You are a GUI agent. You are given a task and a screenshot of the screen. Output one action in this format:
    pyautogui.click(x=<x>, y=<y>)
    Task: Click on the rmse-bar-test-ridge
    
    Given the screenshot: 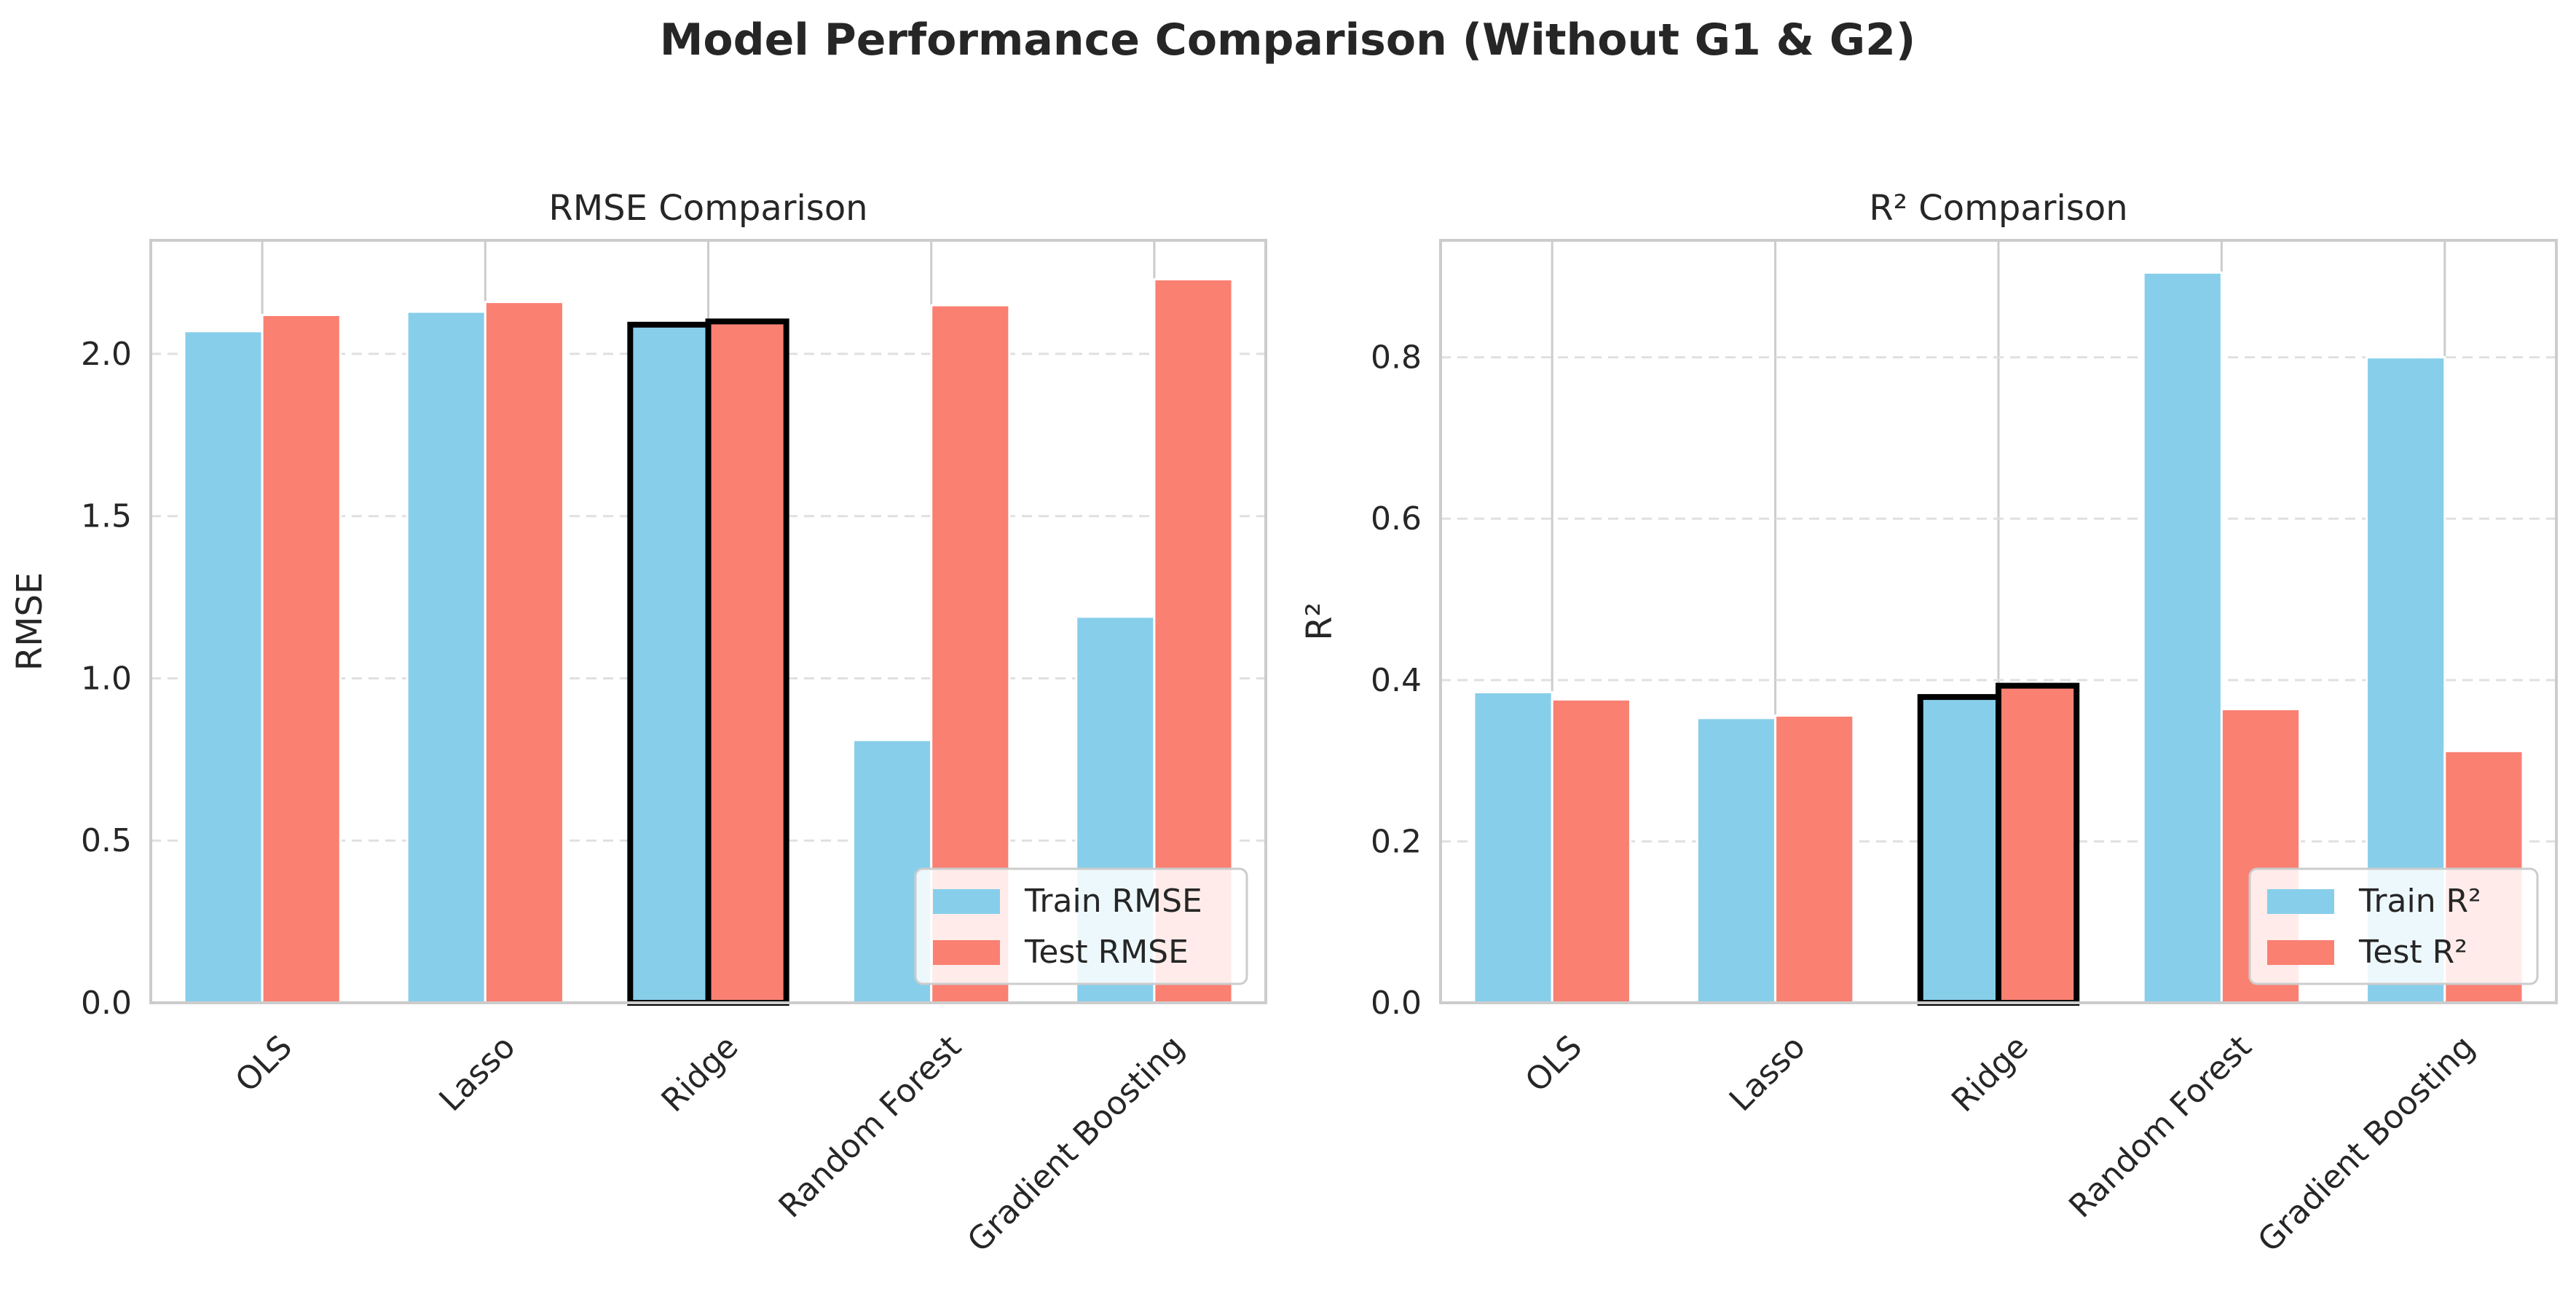 What is the action you would take?
    pyautogui.click(x=747, y=662)
    